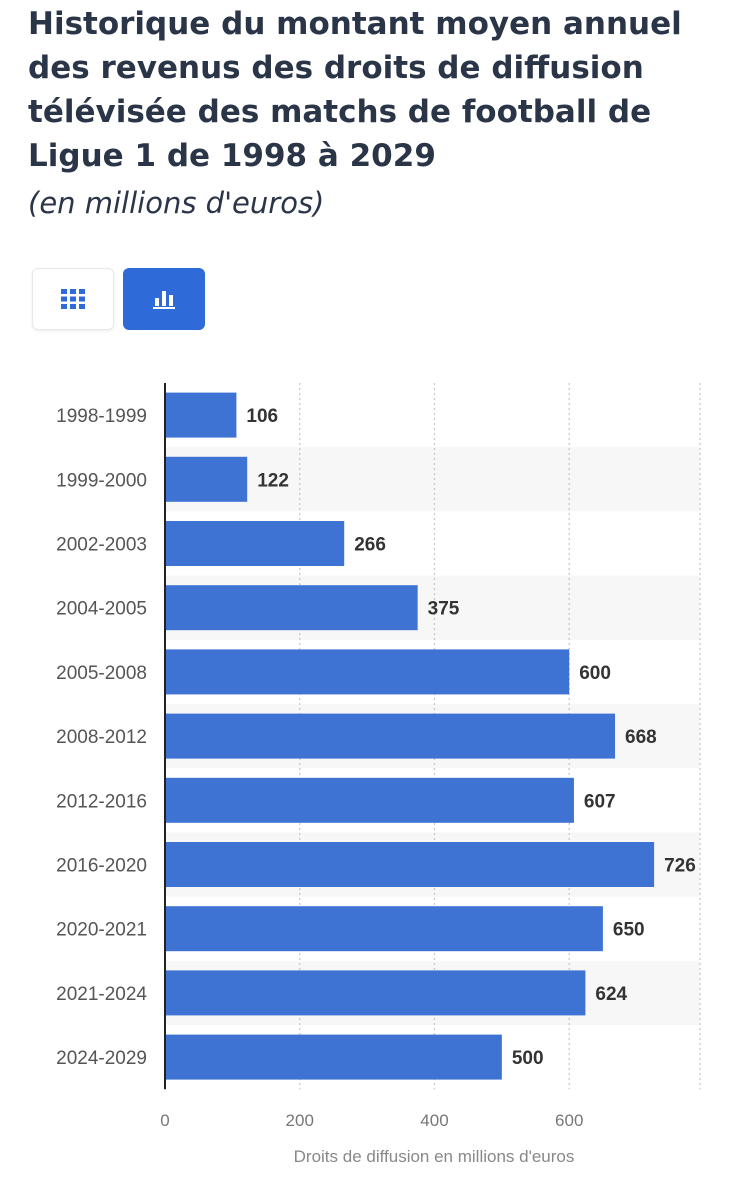 Image resolution: width=741 pixels, height=1200 pixels. I want to click on category-label: 2016-2020, so click(101, 866).